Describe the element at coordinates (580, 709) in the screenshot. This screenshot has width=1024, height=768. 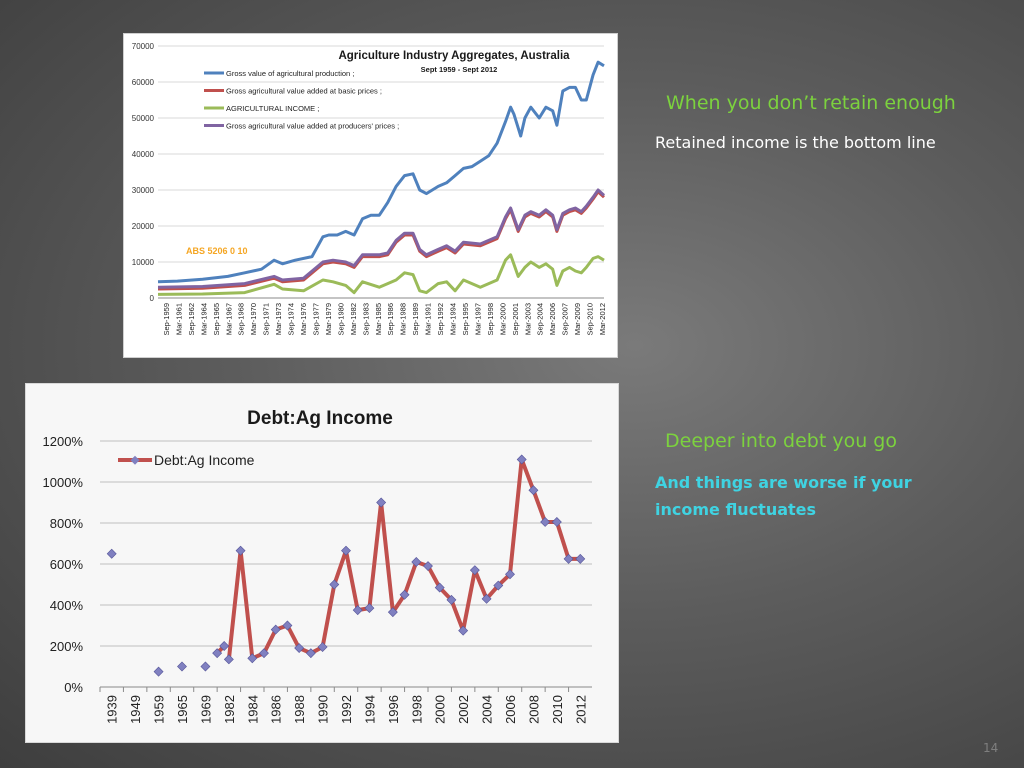
I see `x-tick-label: 2012` at that location.